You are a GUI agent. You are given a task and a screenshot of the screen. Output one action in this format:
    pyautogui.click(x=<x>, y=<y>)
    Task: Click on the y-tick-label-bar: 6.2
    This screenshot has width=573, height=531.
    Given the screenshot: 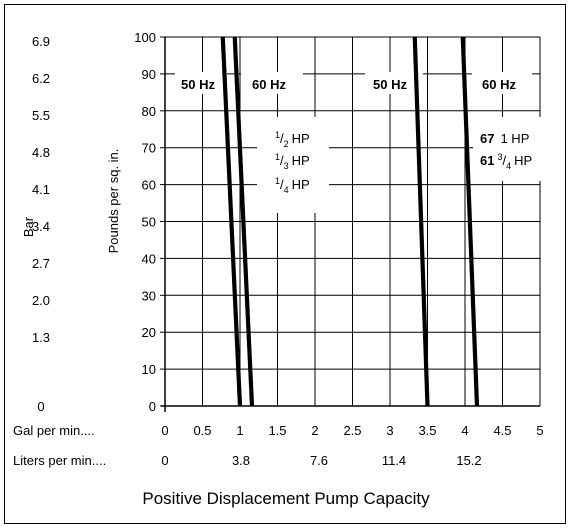 What is the action you would take?
    pyautogui.click(x=41, y=78)
    